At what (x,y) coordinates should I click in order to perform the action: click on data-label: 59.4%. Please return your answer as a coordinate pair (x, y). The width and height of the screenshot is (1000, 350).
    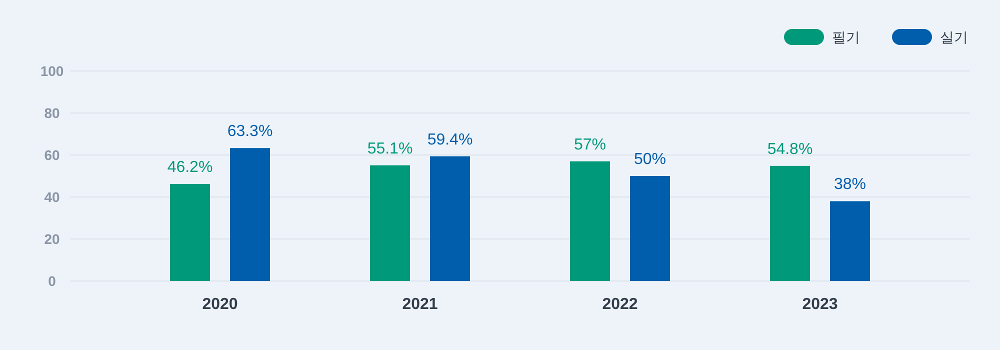
    Looking at the image, I should click on (450, 139).